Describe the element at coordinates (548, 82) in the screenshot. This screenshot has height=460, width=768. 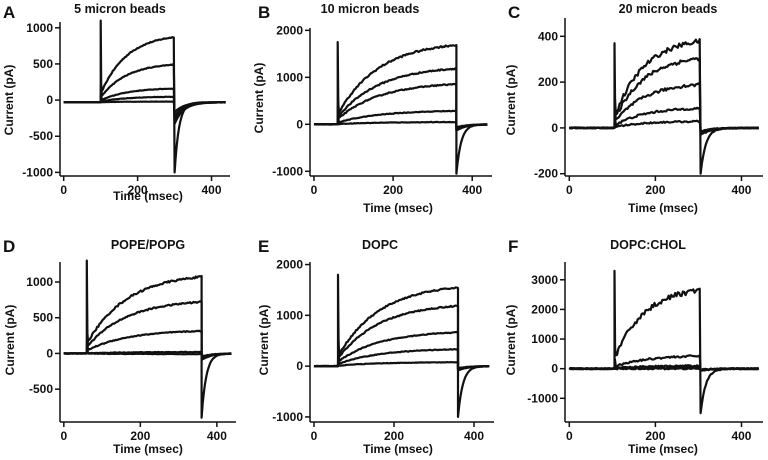
I see `y-tick-label: 200` at that location.